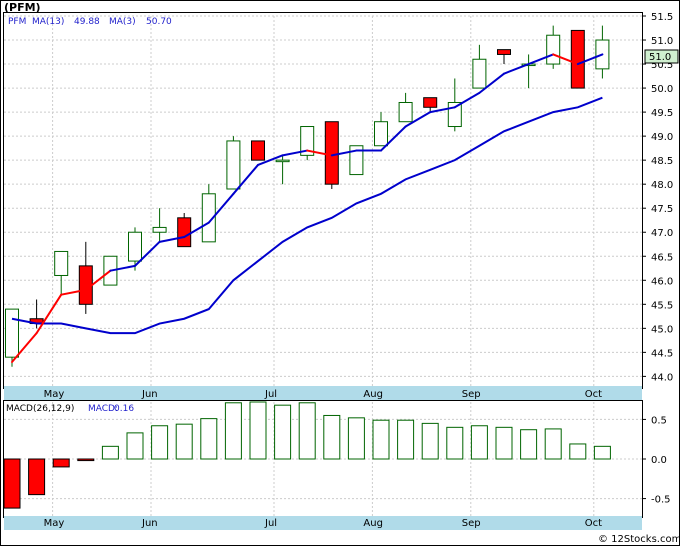 This screenshot has height=546, width=680. What do you see at coordinates (659, 460) in the screenshot?
I see `macd-tick-label: 0.0` at bounding box center [659, 460].